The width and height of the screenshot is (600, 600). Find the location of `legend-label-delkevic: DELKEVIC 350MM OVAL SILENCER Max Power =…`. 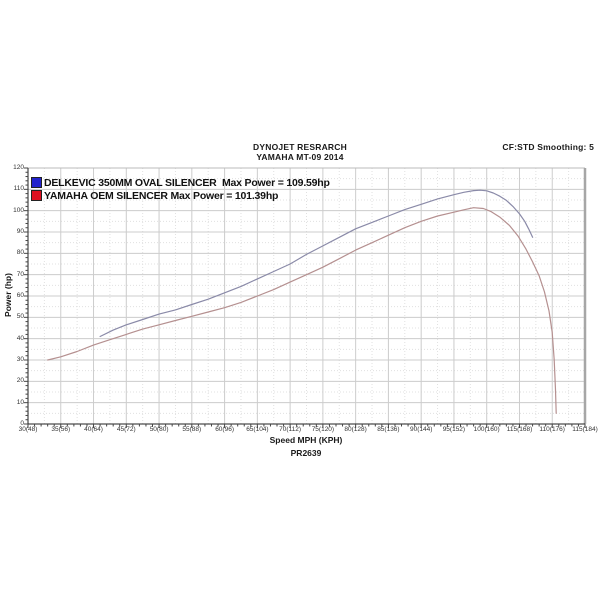

legend-label-delkevic: DELKEVIC 350MM OVAL SILENCER Max Power =… is located at coordinates (187, 182).